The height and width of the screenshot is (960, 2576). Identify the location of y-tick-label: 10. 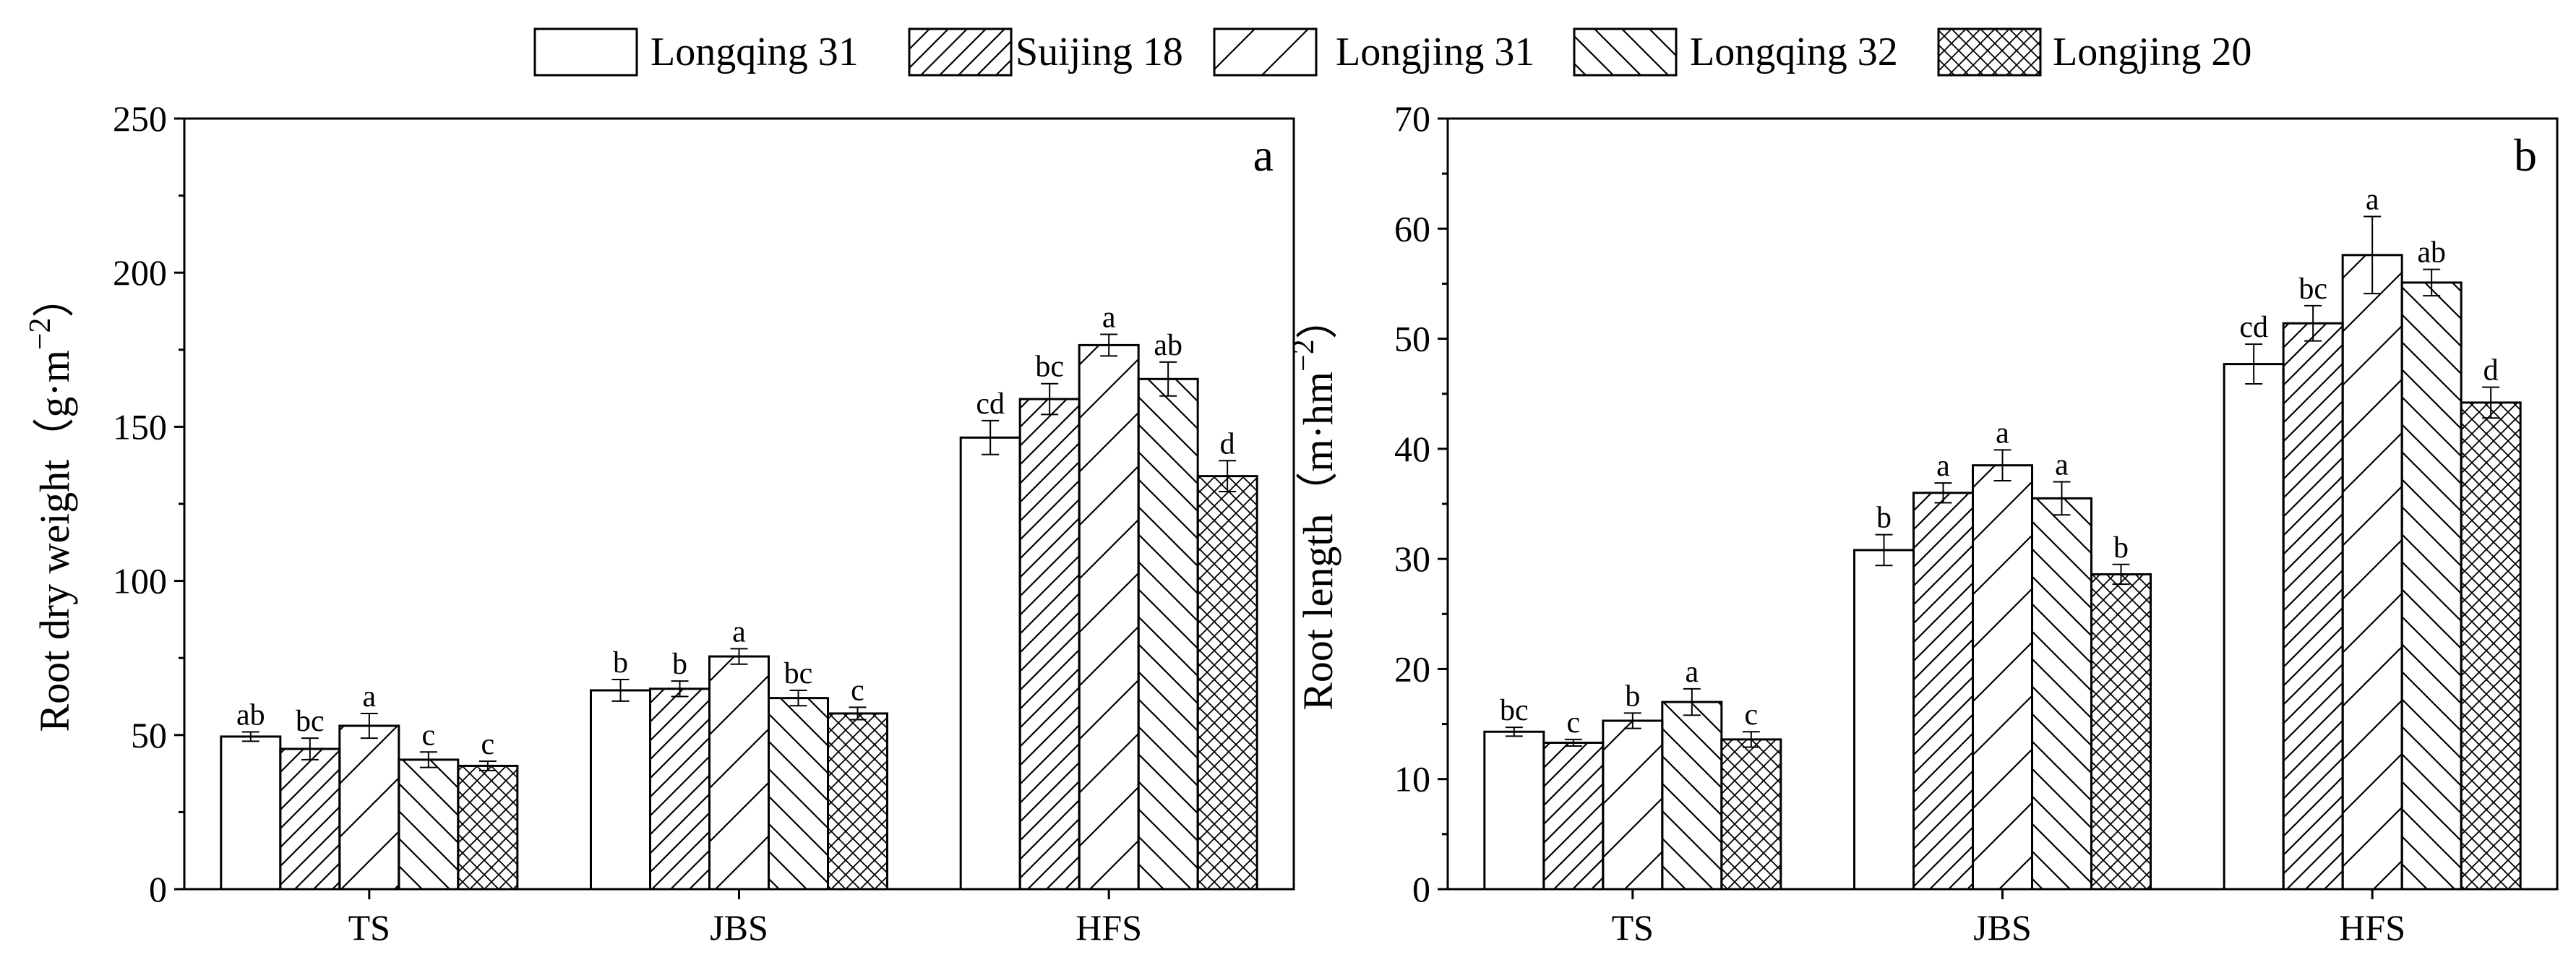
(1412, 779).